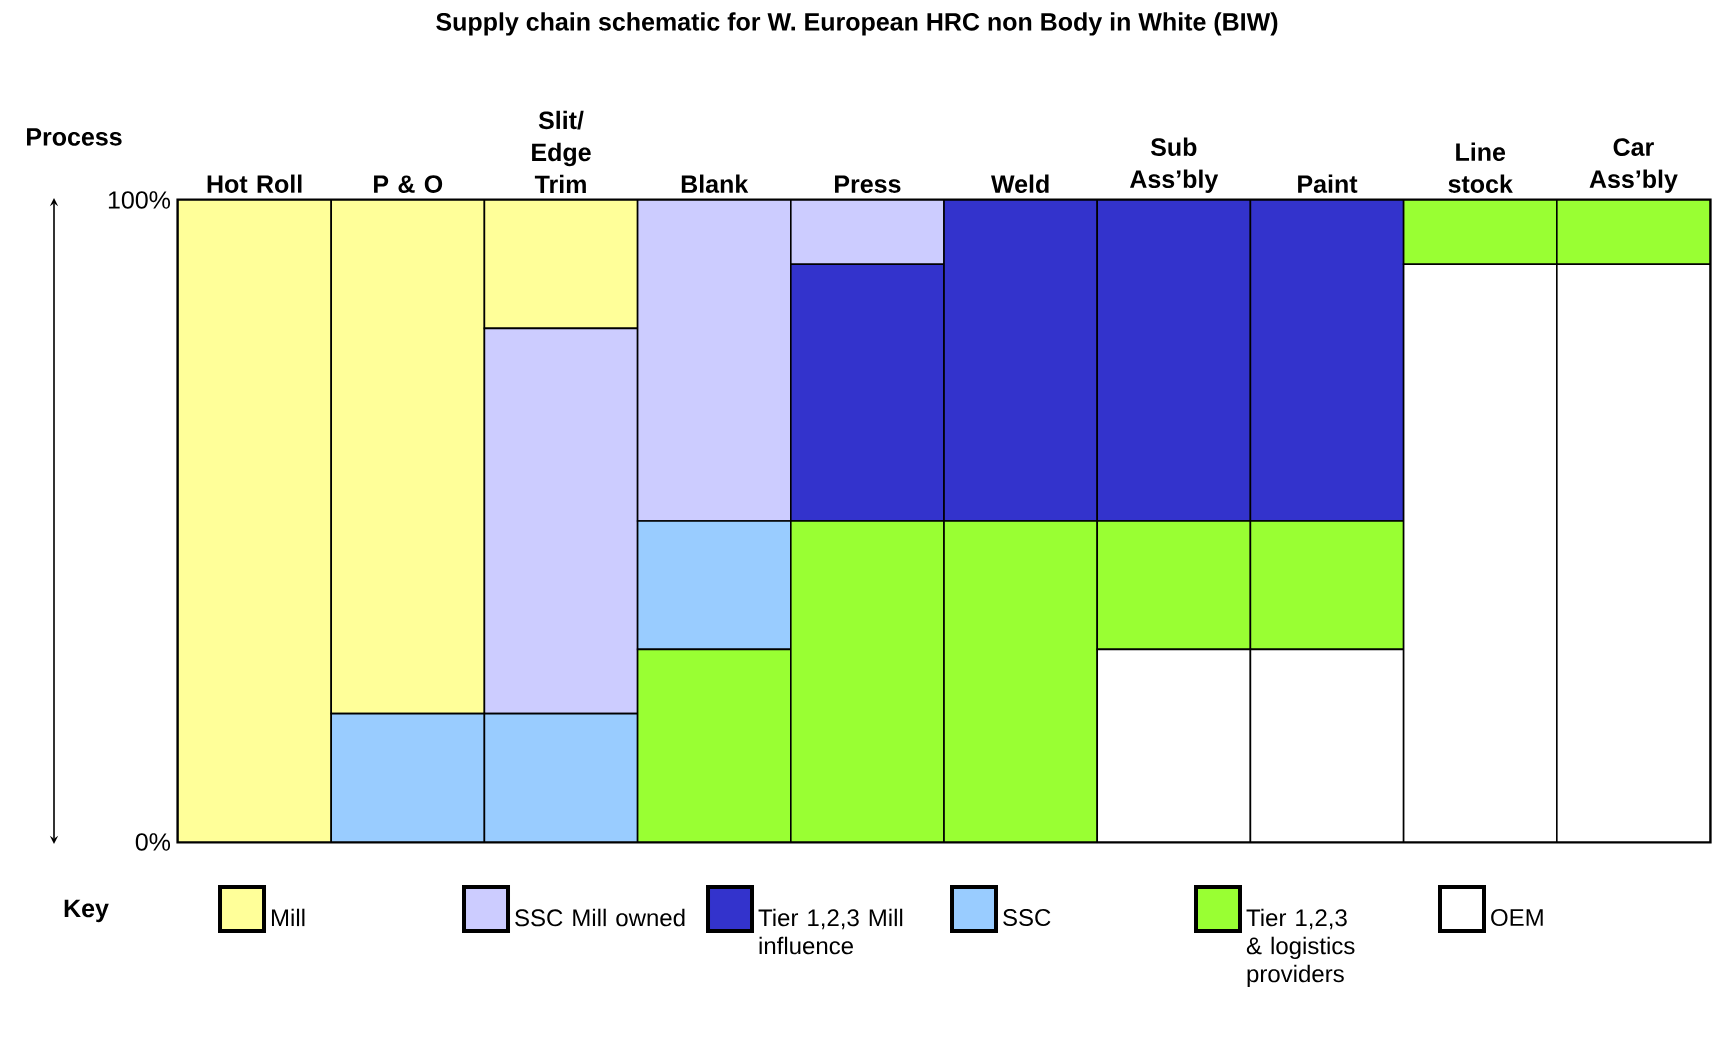 This screenshot has width=1714, height=1047. I want to click on x-tick-label: Paint, so click(1328, 183).